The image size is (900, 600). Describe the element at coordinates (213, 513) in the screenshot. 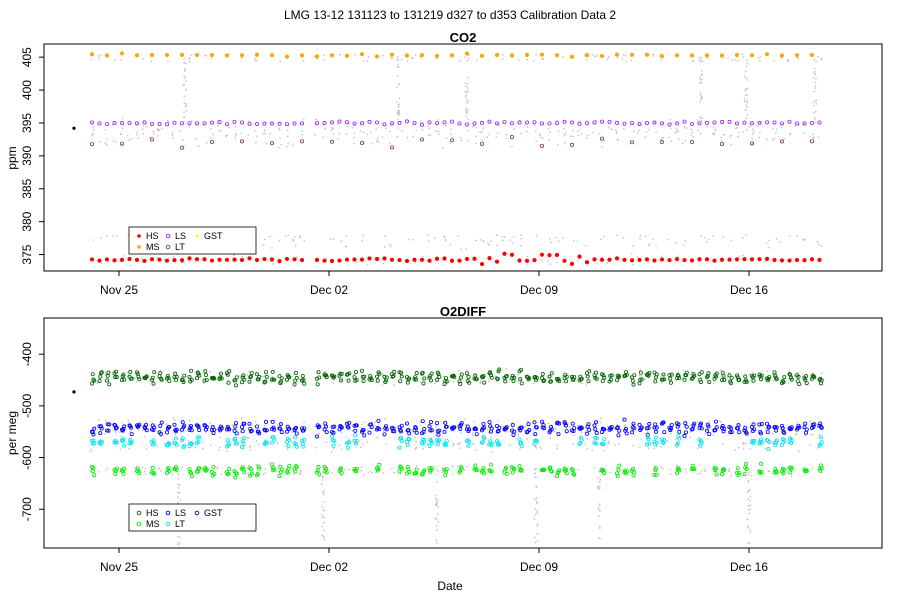

I see `o2diff-legend-gst: GST` at that location.